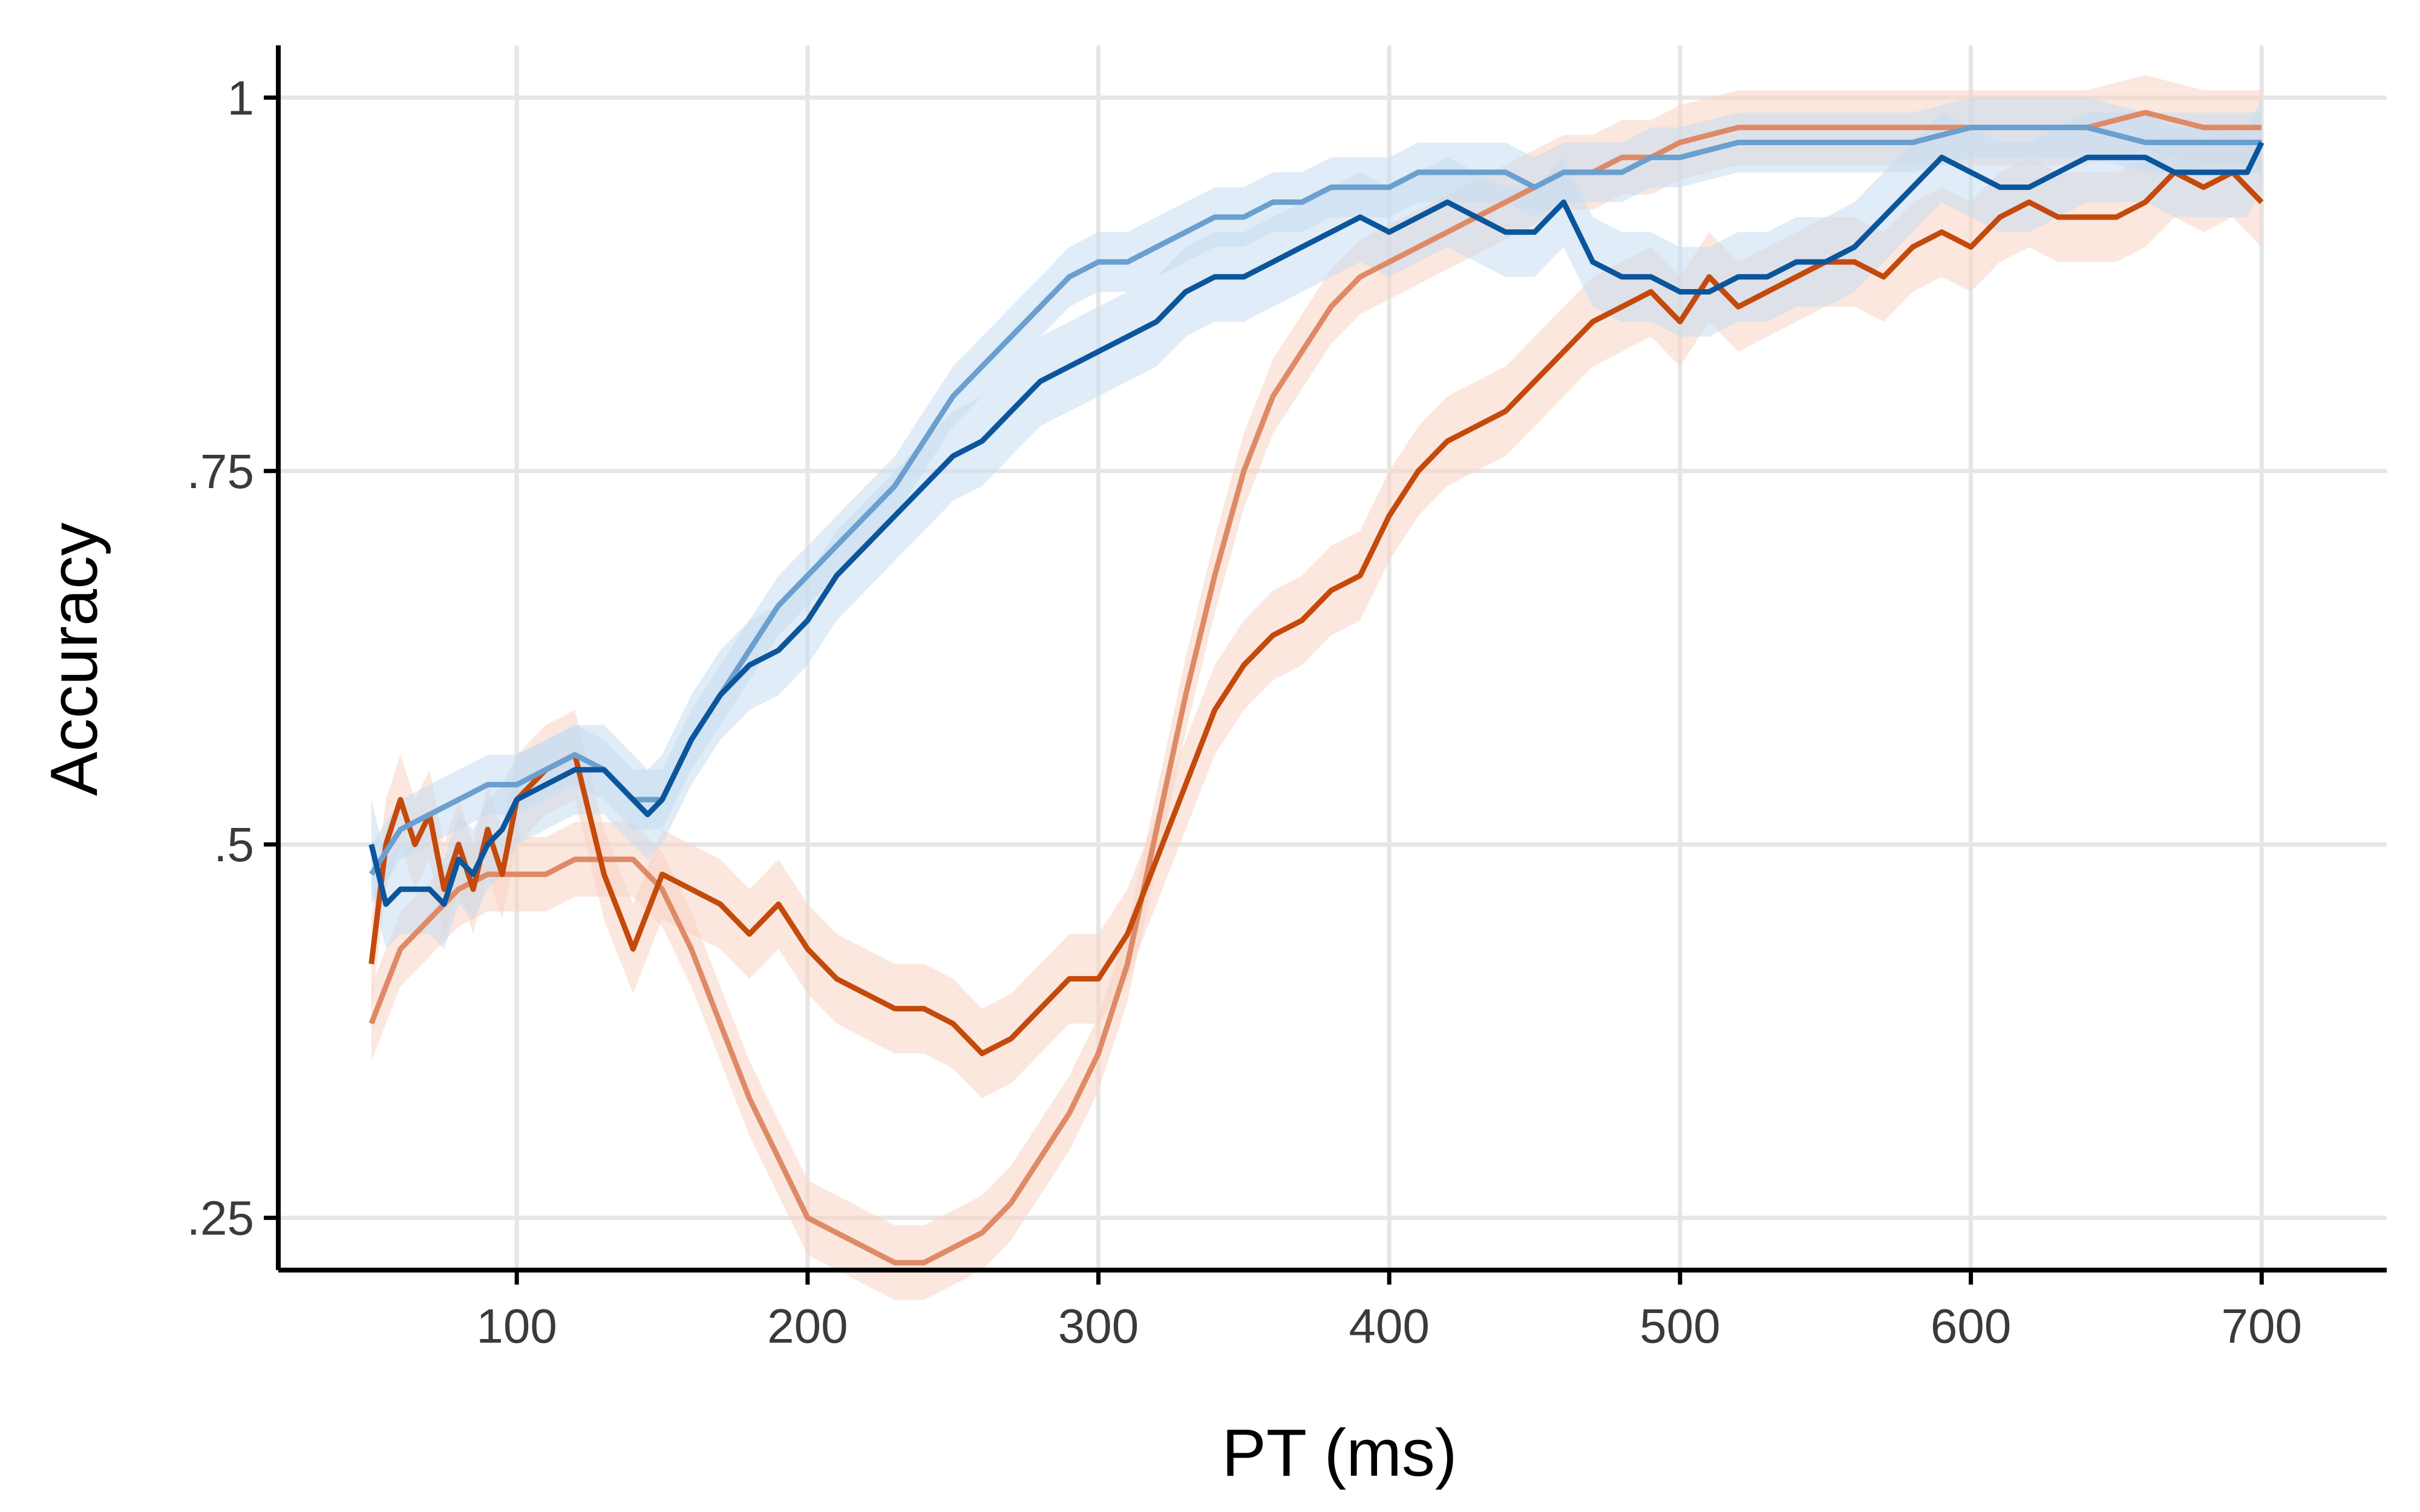  I want to click on y-tick-label: .5, so click(234, 845).